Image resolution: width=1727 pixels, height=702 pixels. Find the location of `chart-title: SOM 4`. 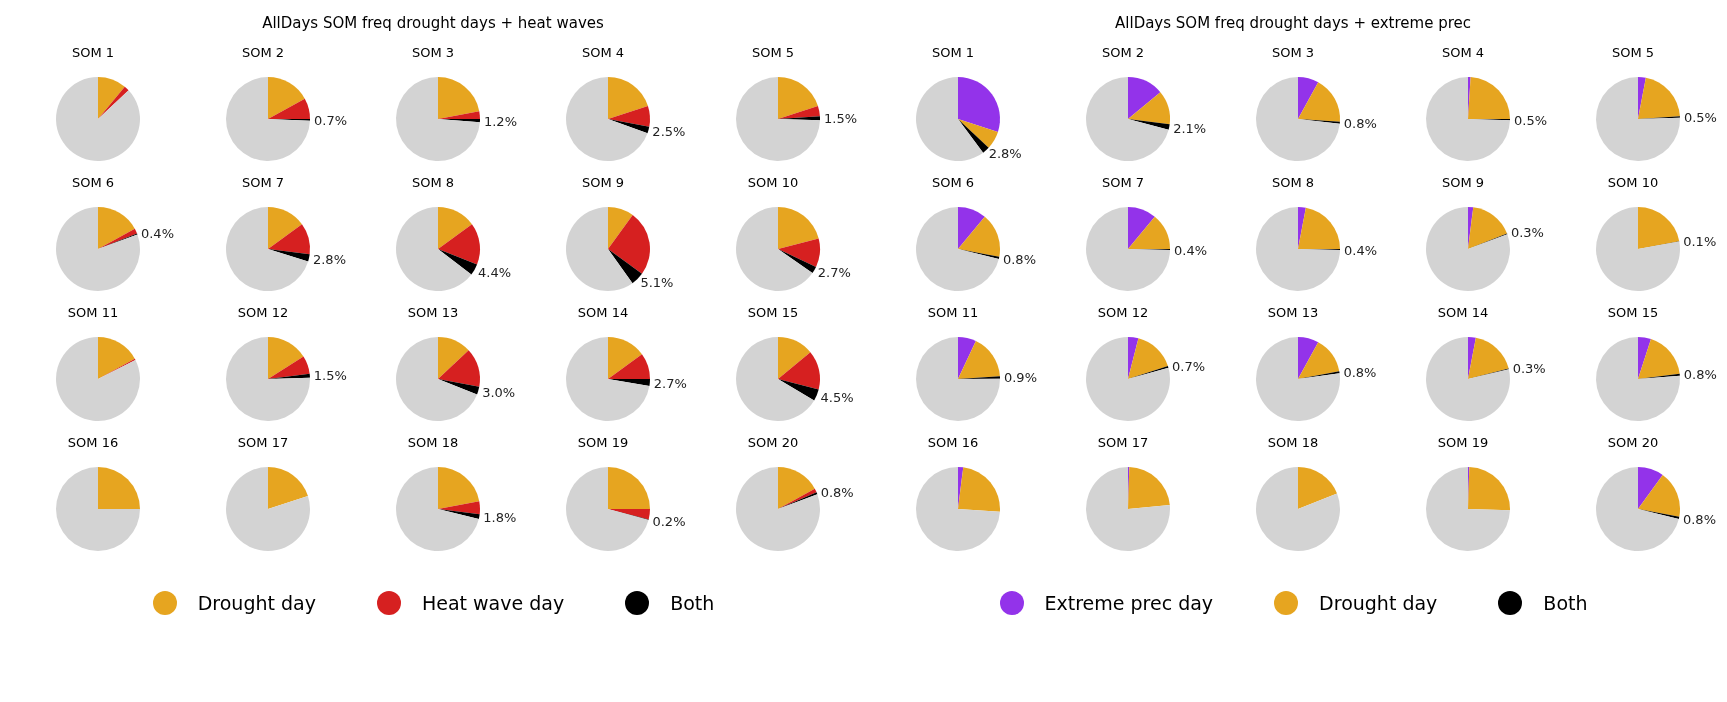

chart-title: SOM 4 is located at coordinates (603, 53).